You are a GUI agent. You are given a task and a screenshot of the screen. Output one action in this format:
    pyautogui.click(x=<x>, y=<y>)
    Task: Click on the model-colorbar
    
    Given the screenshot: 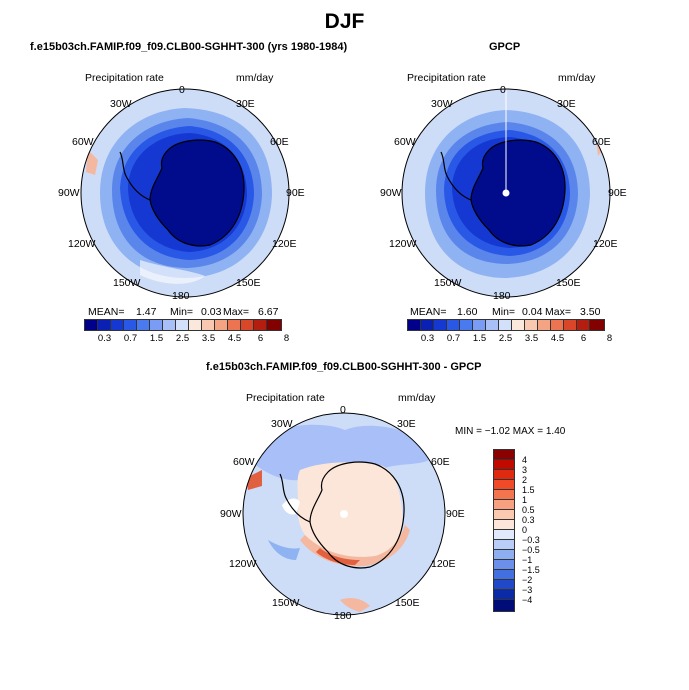 What is the action you would take?
    pyautogui.click(x=183, y=325)
    